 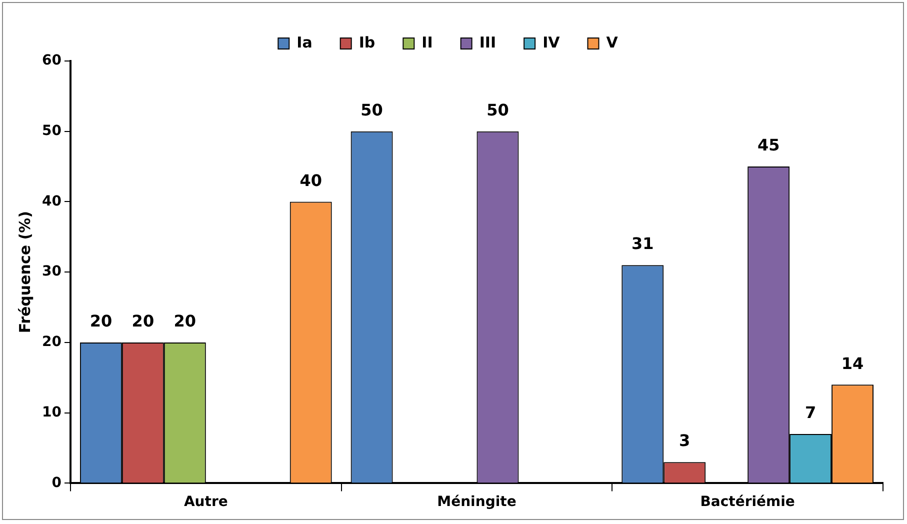 What do you see at coordinates (52, 412) in the screenshot?
I see `y-tick-label: 10` at bounding box center [52, 412].